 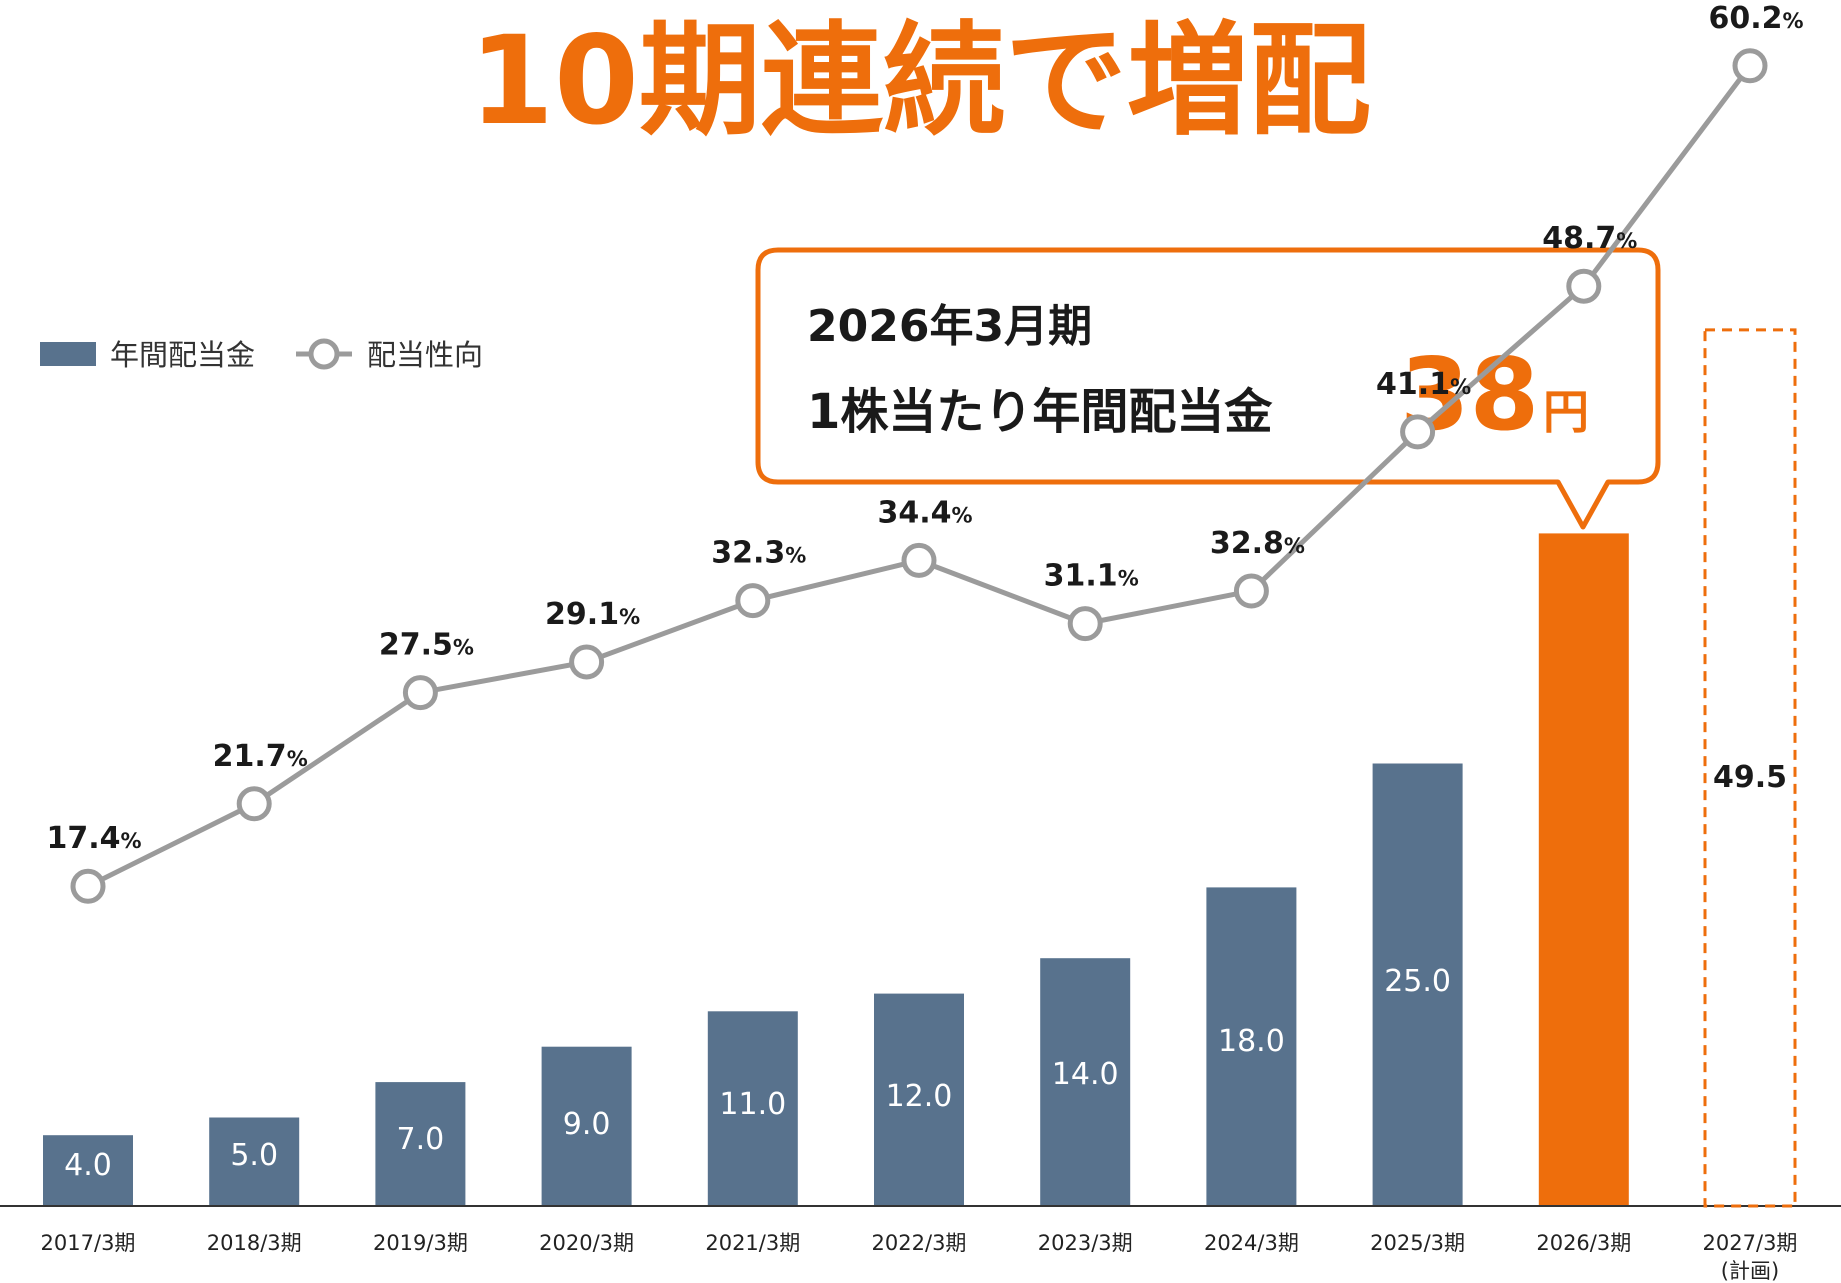 I want to click on bar-plan, so click(x=1750, y=768).